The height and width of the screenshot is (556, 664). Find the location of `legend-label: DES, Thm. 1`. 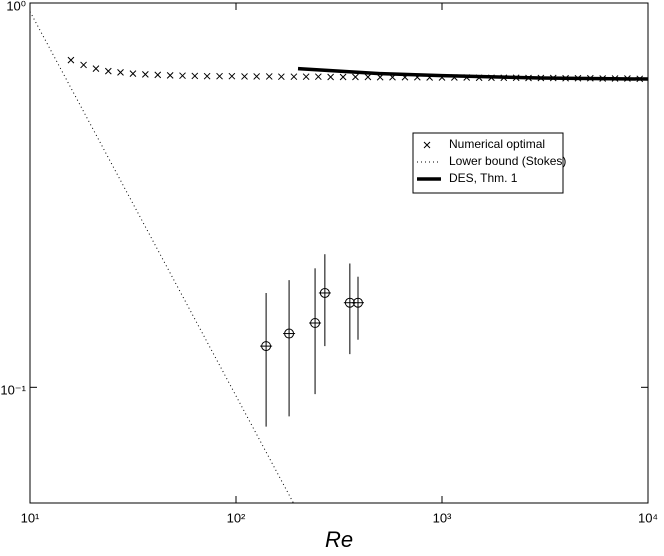

legend-label: DES, Thm. 1 is located at coordinates (483, 178).